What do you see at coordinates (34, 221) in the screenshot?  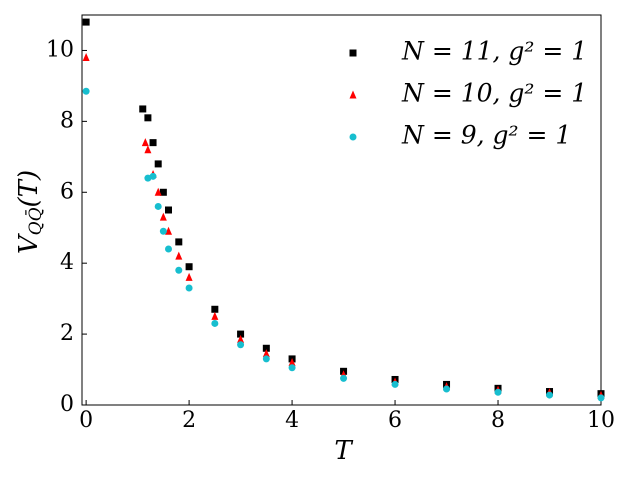 I see `y-label-sub: QQ̄` at bounding box center [34, 221].